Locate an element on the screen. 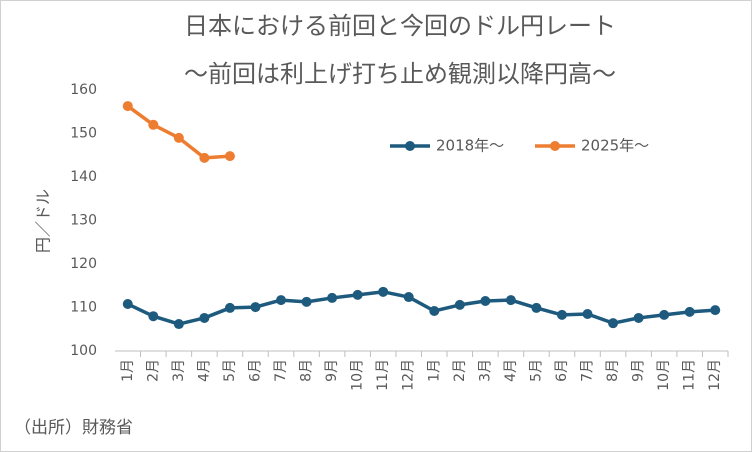 The height and width of the screenshot is (452, 752). y-axis-label: 円／ドル is located at coordinates (43, 221).